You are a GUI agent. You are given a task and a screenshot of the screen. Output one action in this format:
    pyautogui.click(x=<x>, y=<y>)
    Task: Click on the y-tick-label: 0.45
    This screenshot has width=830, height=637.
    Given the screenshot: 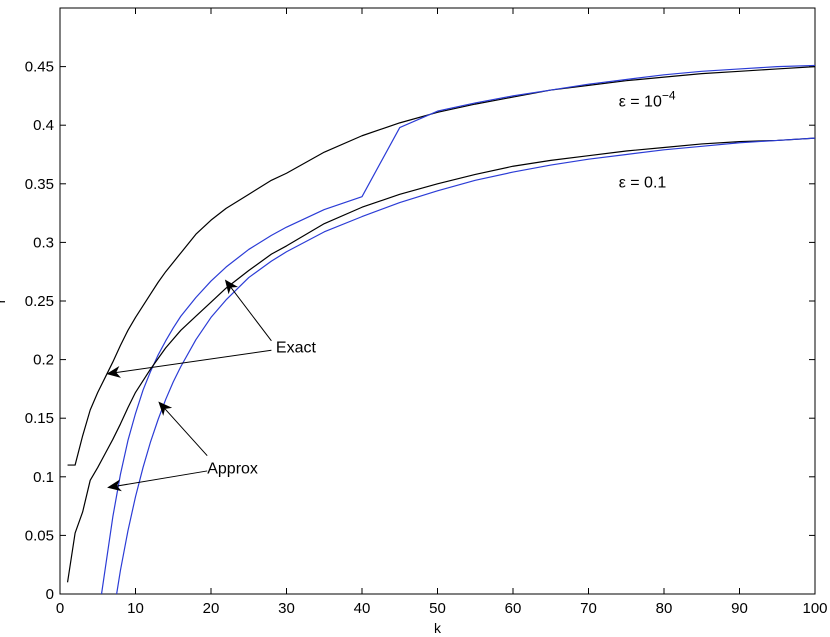 What is the action you would take?
    pyautogui.click(x=39, y=67)
    